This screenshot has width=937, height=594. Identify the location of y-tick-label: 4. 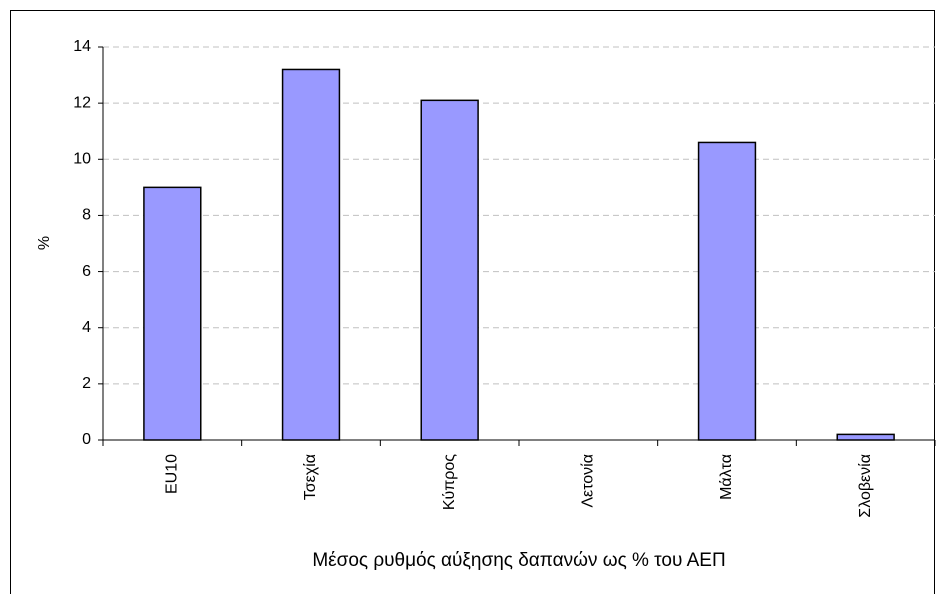
(86, 327).